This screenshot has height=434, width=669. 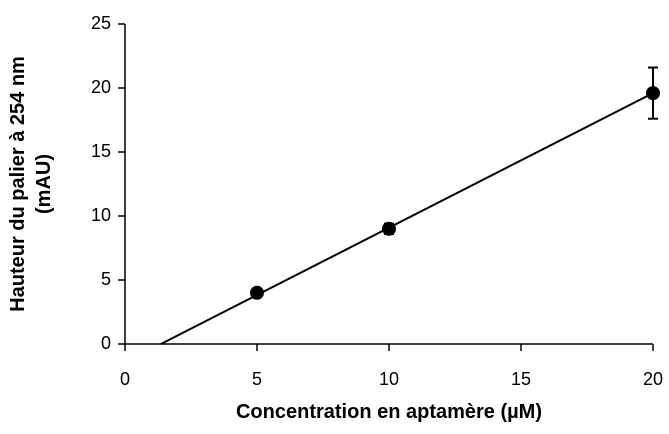 I want to click on y-tick-label: 25, so click(x=101, y=23).